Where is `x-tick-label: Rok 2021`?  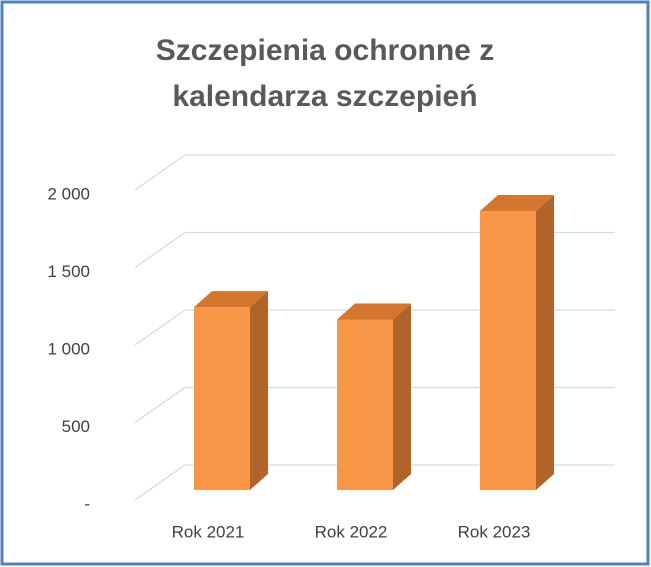
x-tick-label: Rok 2021 is located at coordinates (208, 531).